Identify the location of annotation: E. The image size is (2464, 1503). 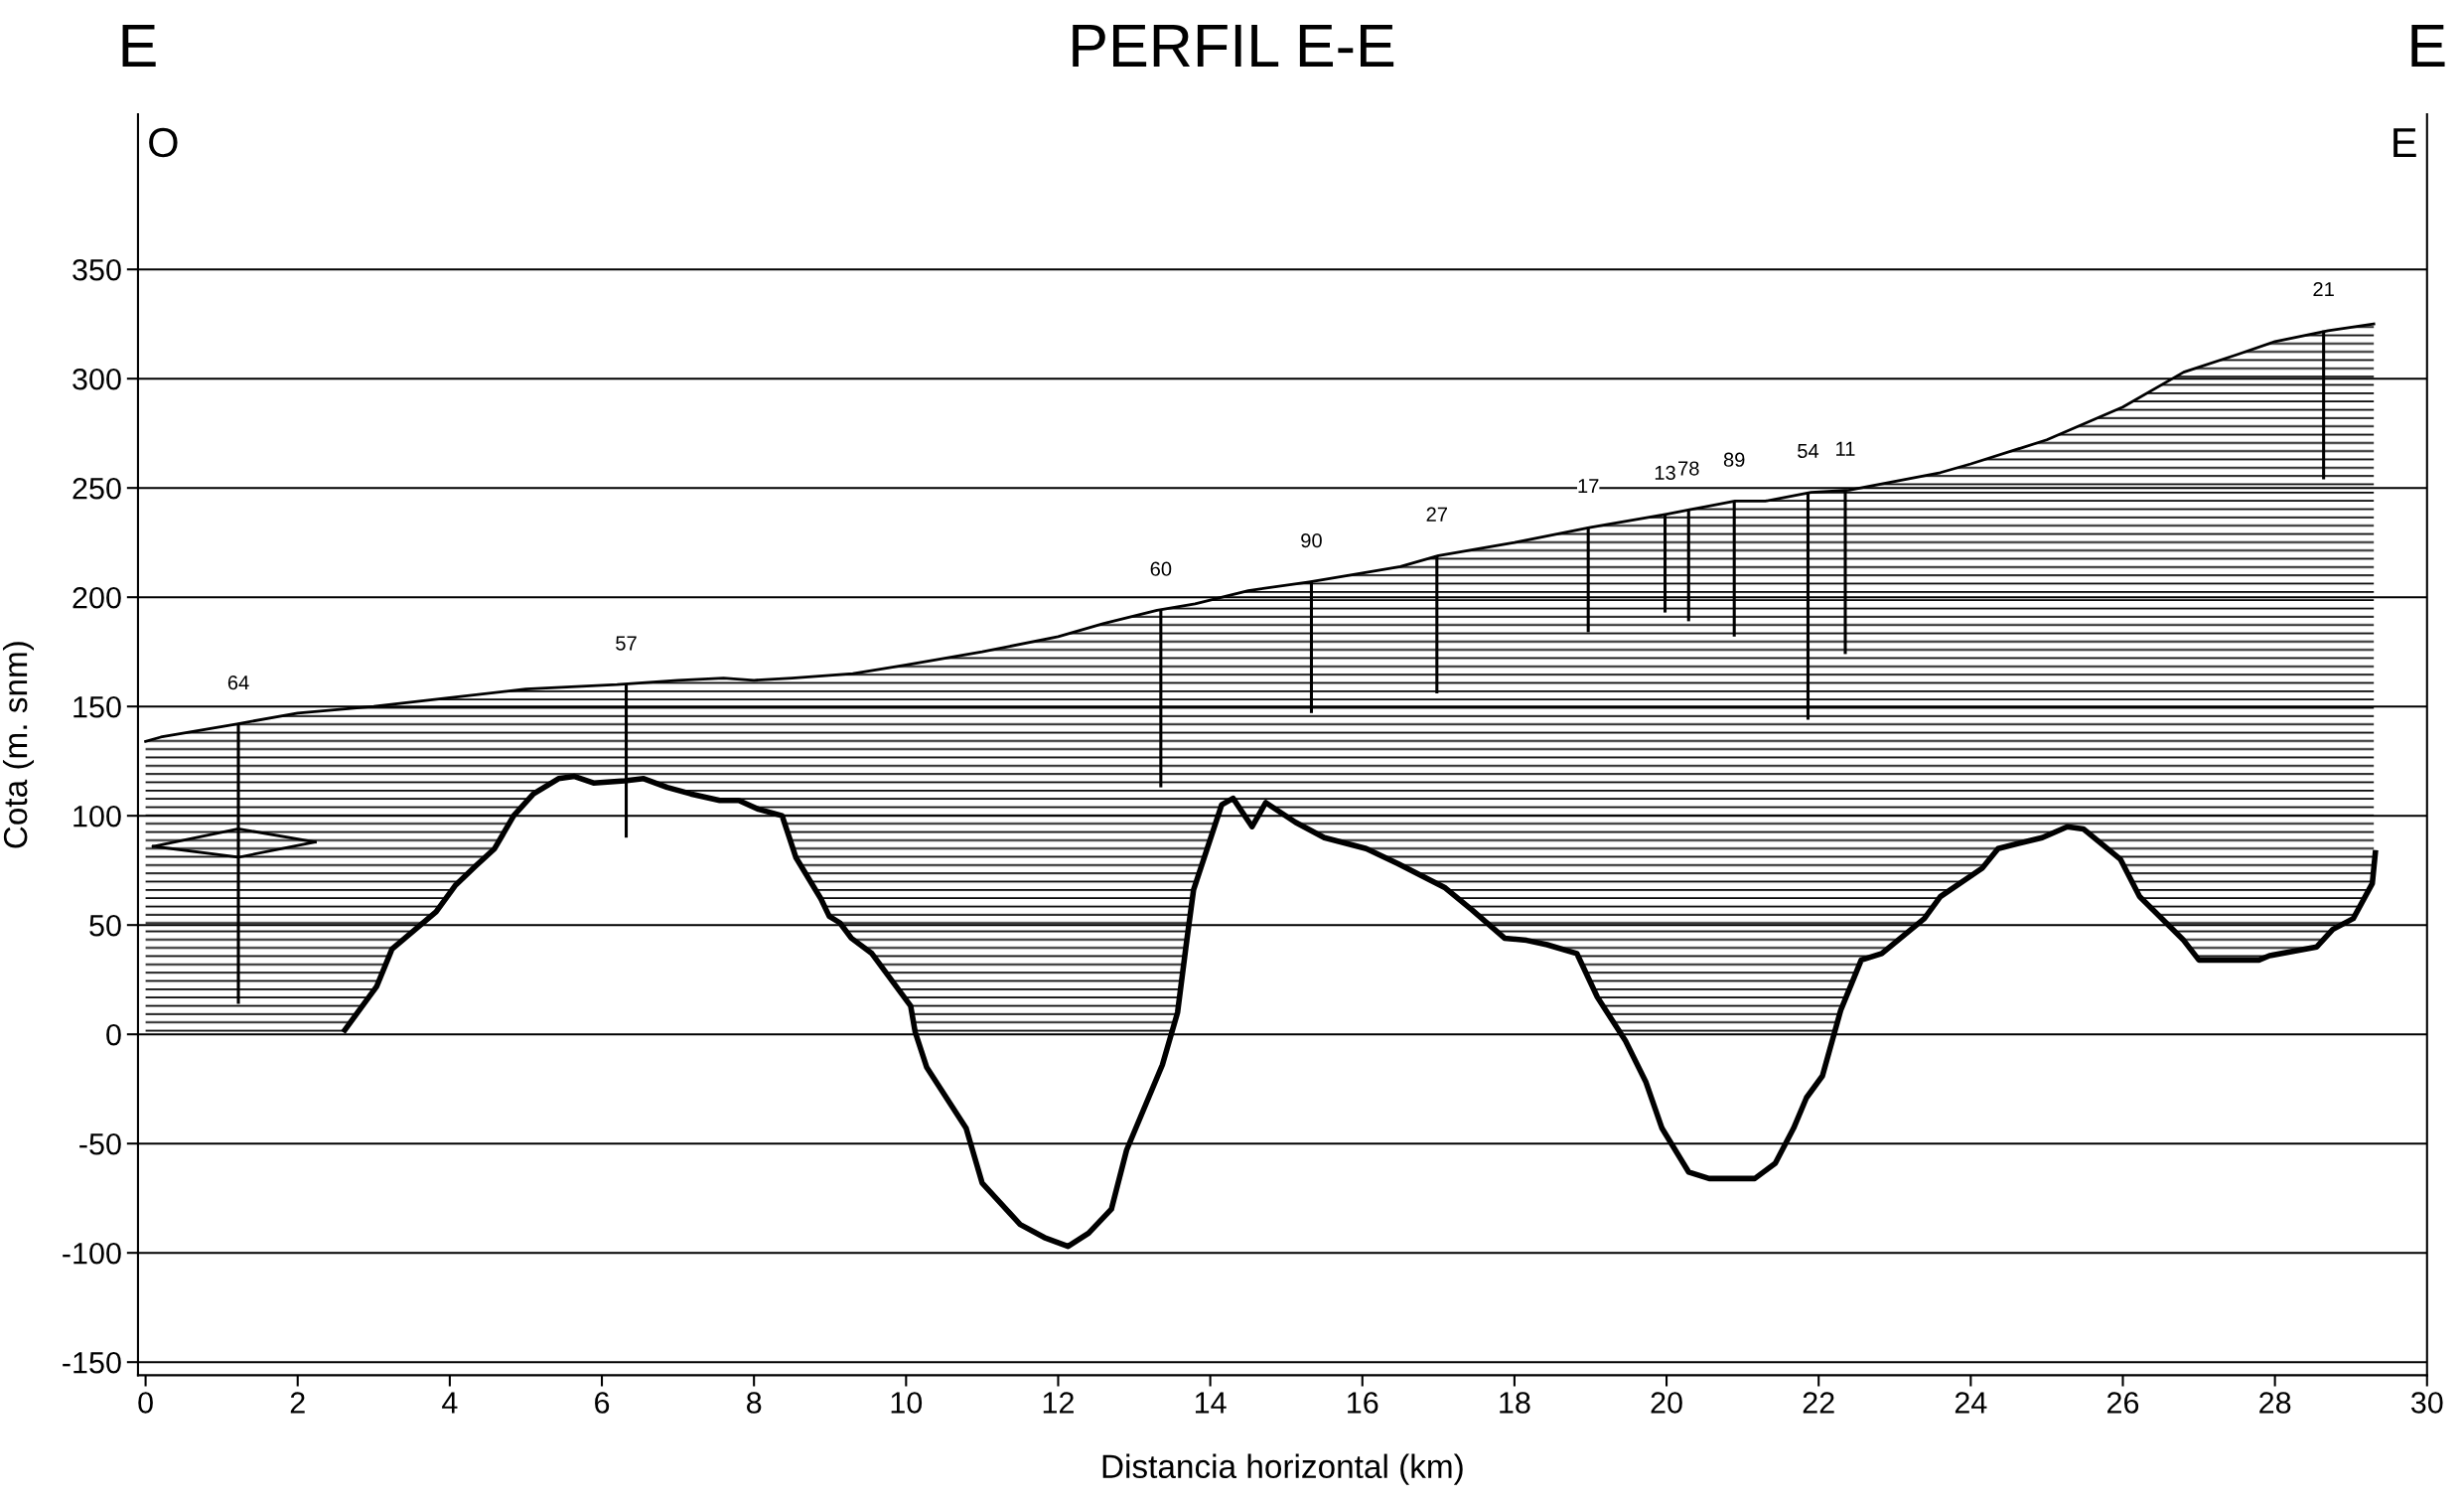
(2404, 142).